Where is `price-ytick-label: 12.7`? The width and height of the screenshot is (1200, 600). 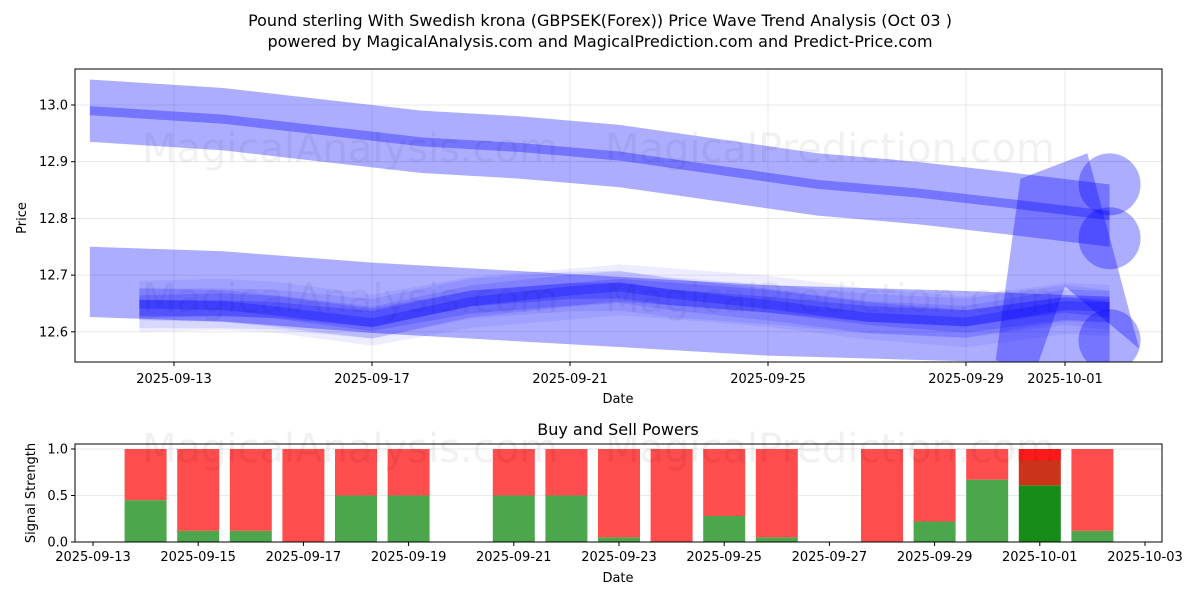
price-ytick-label: 12.7 is located at coordinates (53, 276).